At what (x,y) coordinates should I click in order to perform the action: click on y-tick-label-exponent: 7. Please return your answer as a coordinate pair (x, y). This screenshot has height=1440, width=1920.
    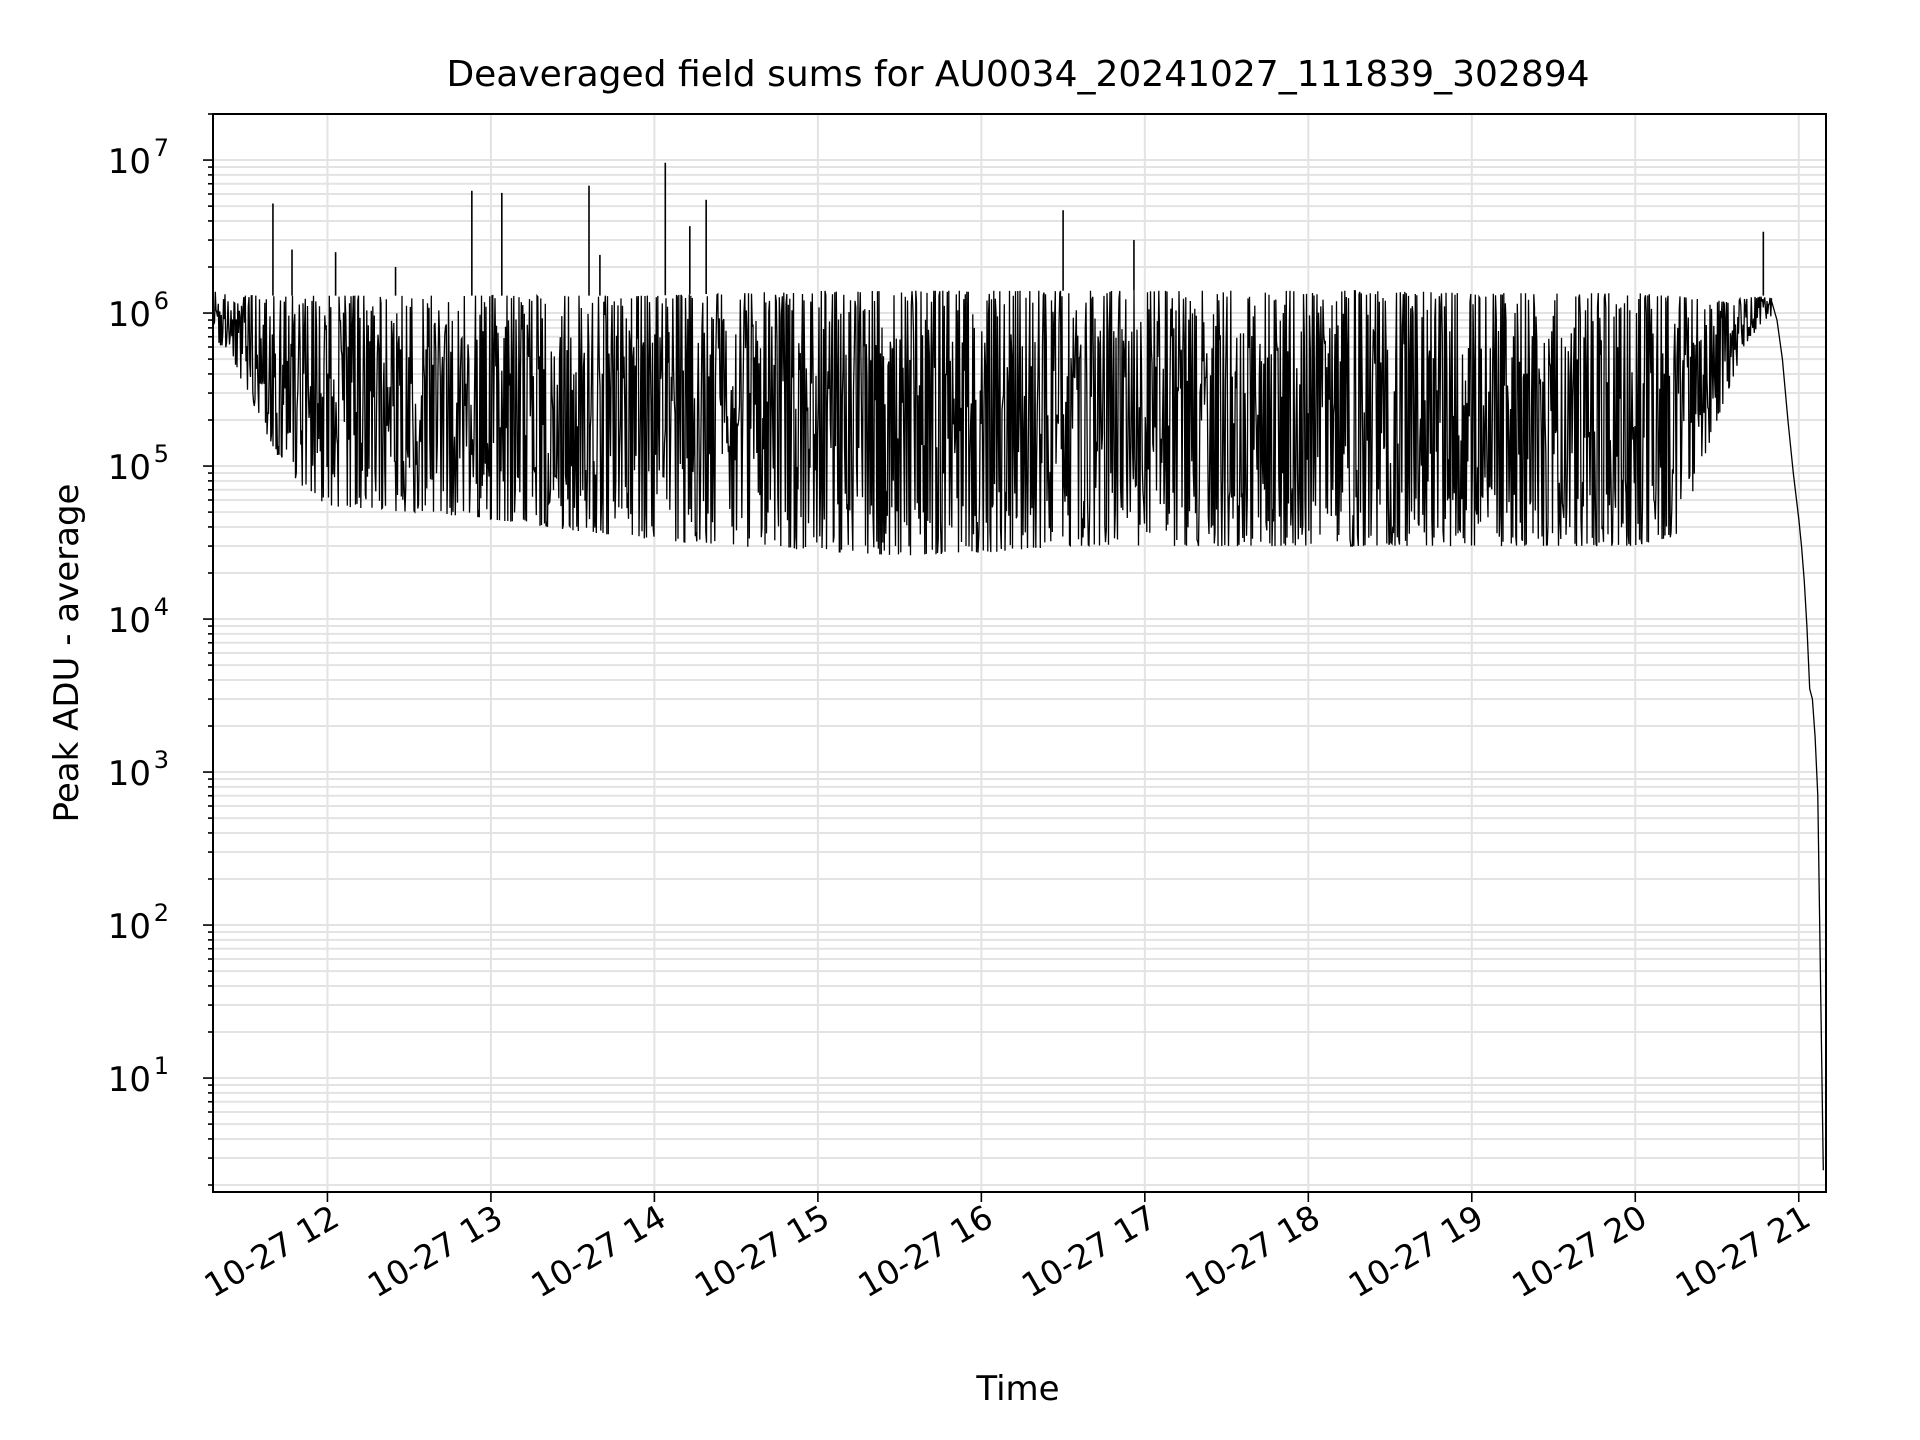
    Looking at the image, I should click on (161, 148).